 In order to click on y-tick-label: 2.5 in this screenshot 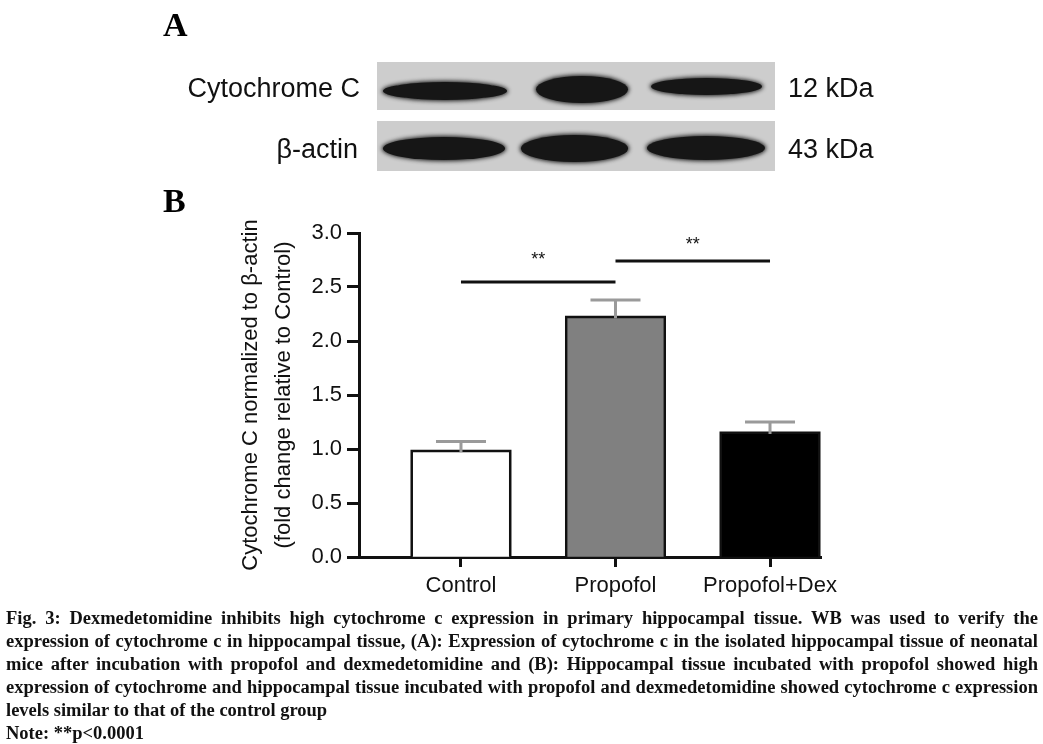, I will do `click(326, 286)`.